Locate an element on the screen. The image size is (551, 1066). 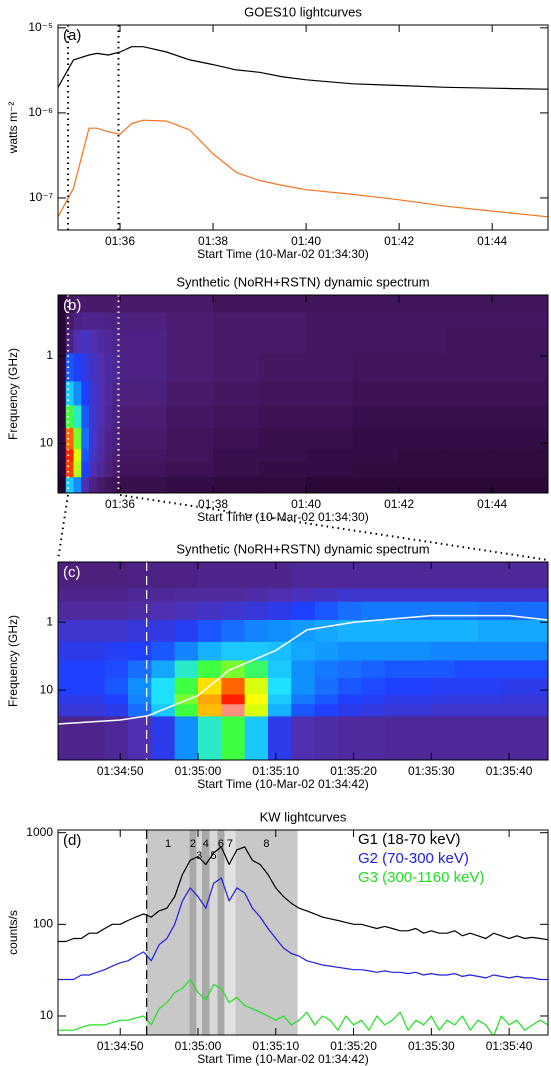
y-axis-label: Frequency (GHz) is located at coordinates (13, 661).